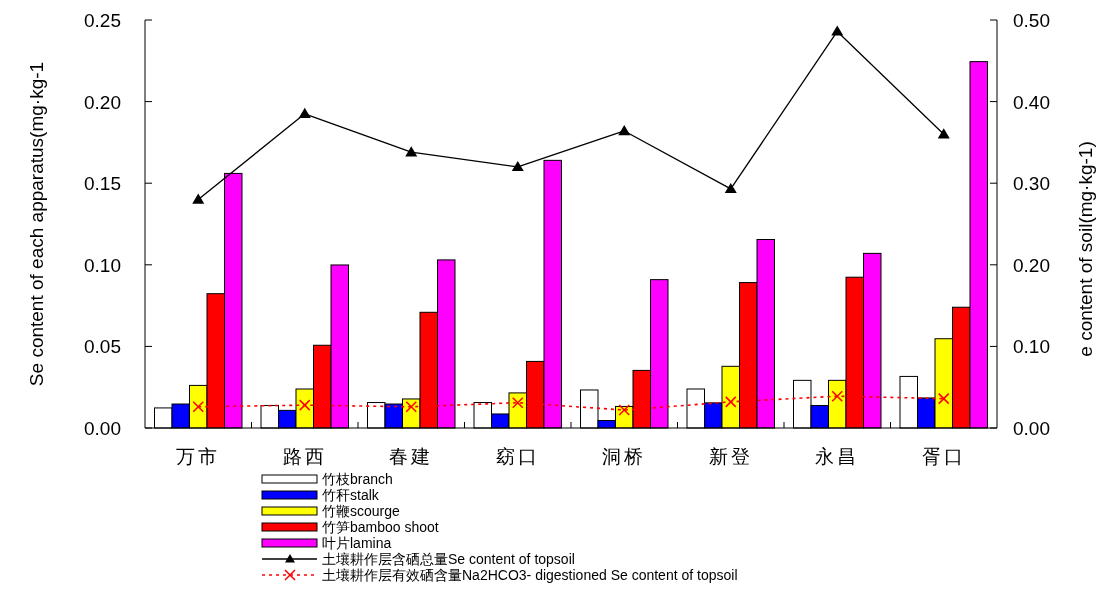  What do you see at coordinates (102, 428) in the screenshot?
I see `y-tick-label: 0.00` at bounding box center [102, 428].